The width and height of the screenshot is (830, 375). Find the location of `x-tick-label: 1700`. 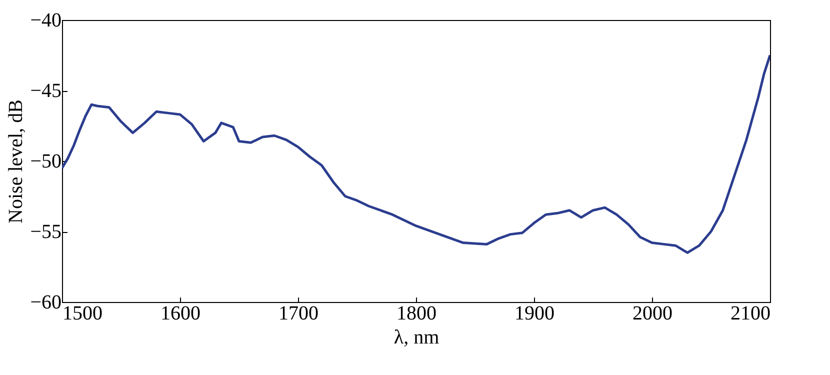

x-tick-label: 1700 is located at coordinates (298, 313).